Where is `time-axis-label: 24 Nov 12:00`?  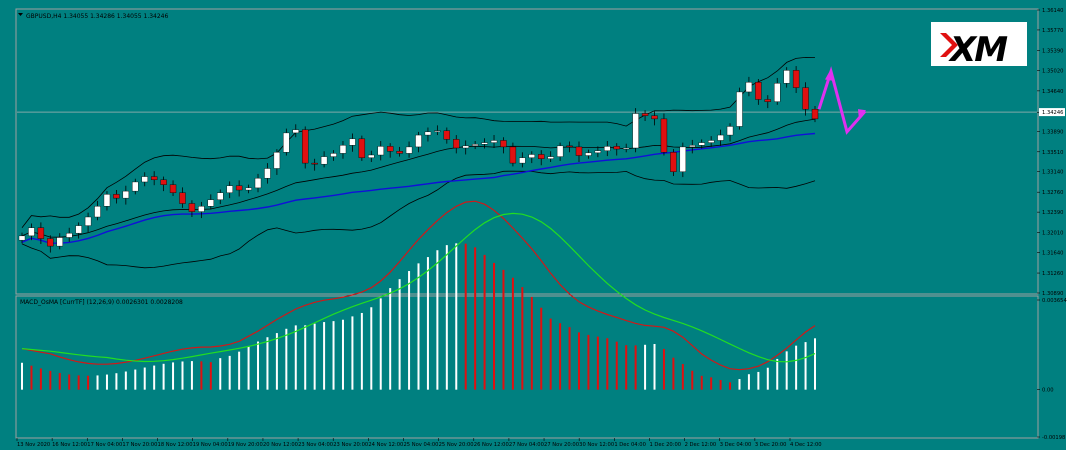 time-axis-label: 24 Nov 12:00 is located at coordinates (385, 445).